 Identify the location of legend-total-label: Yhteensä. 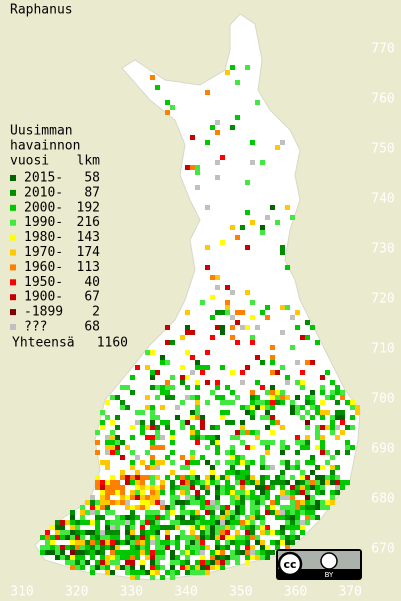
(43, 343).